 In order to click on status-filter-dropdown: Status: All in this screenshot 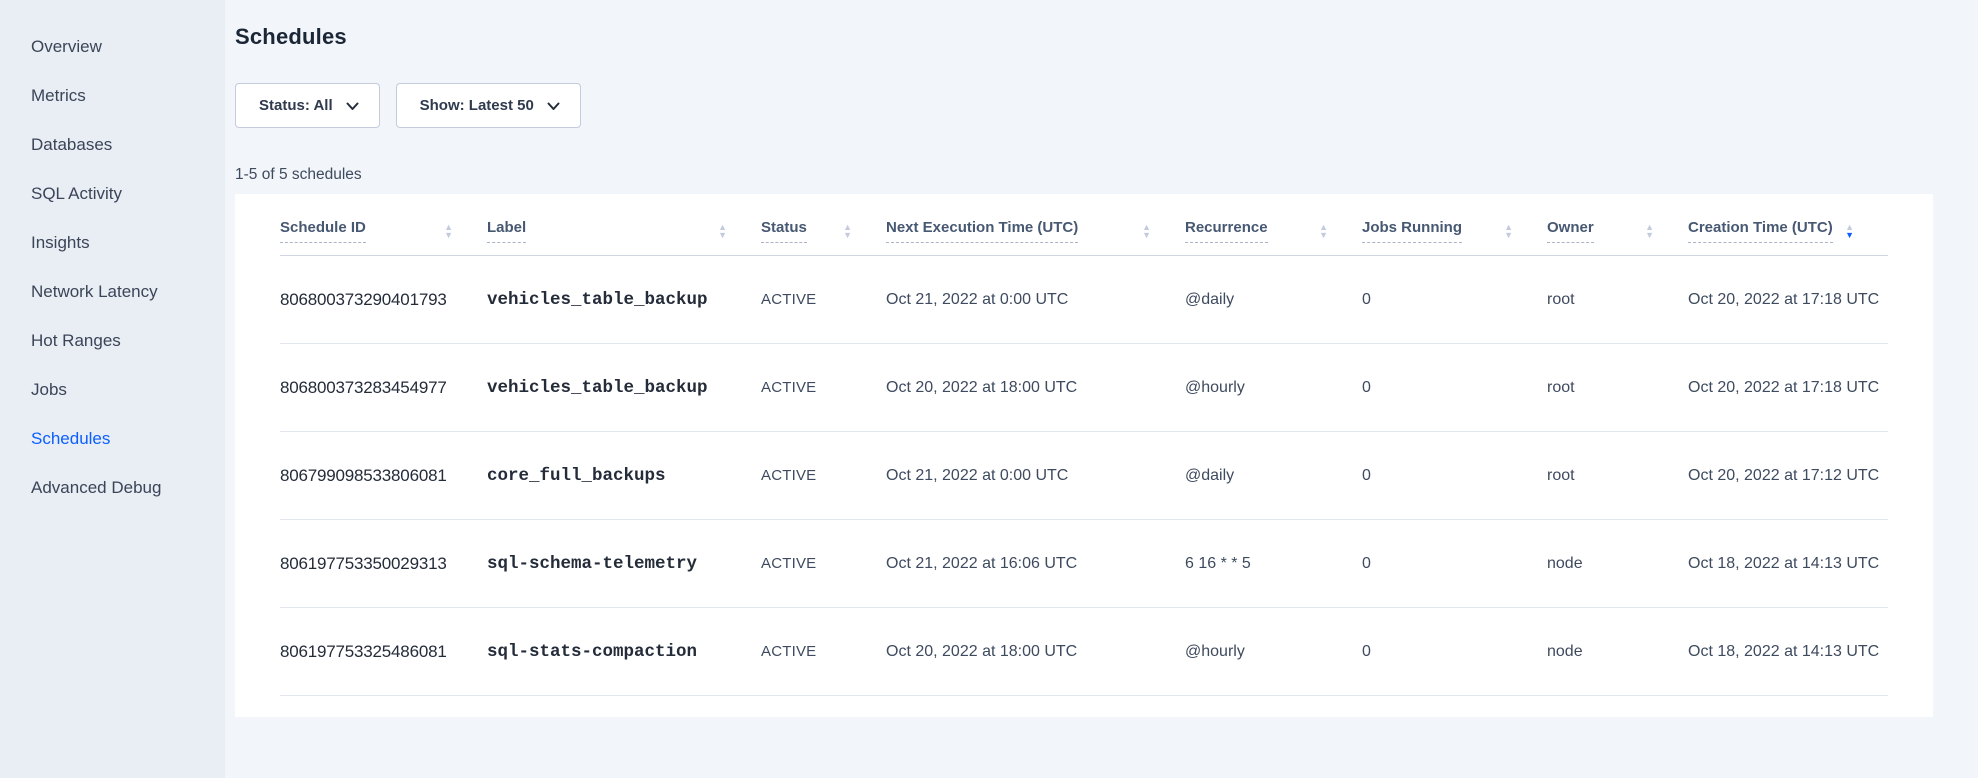, I will do `click(307, 105)`.